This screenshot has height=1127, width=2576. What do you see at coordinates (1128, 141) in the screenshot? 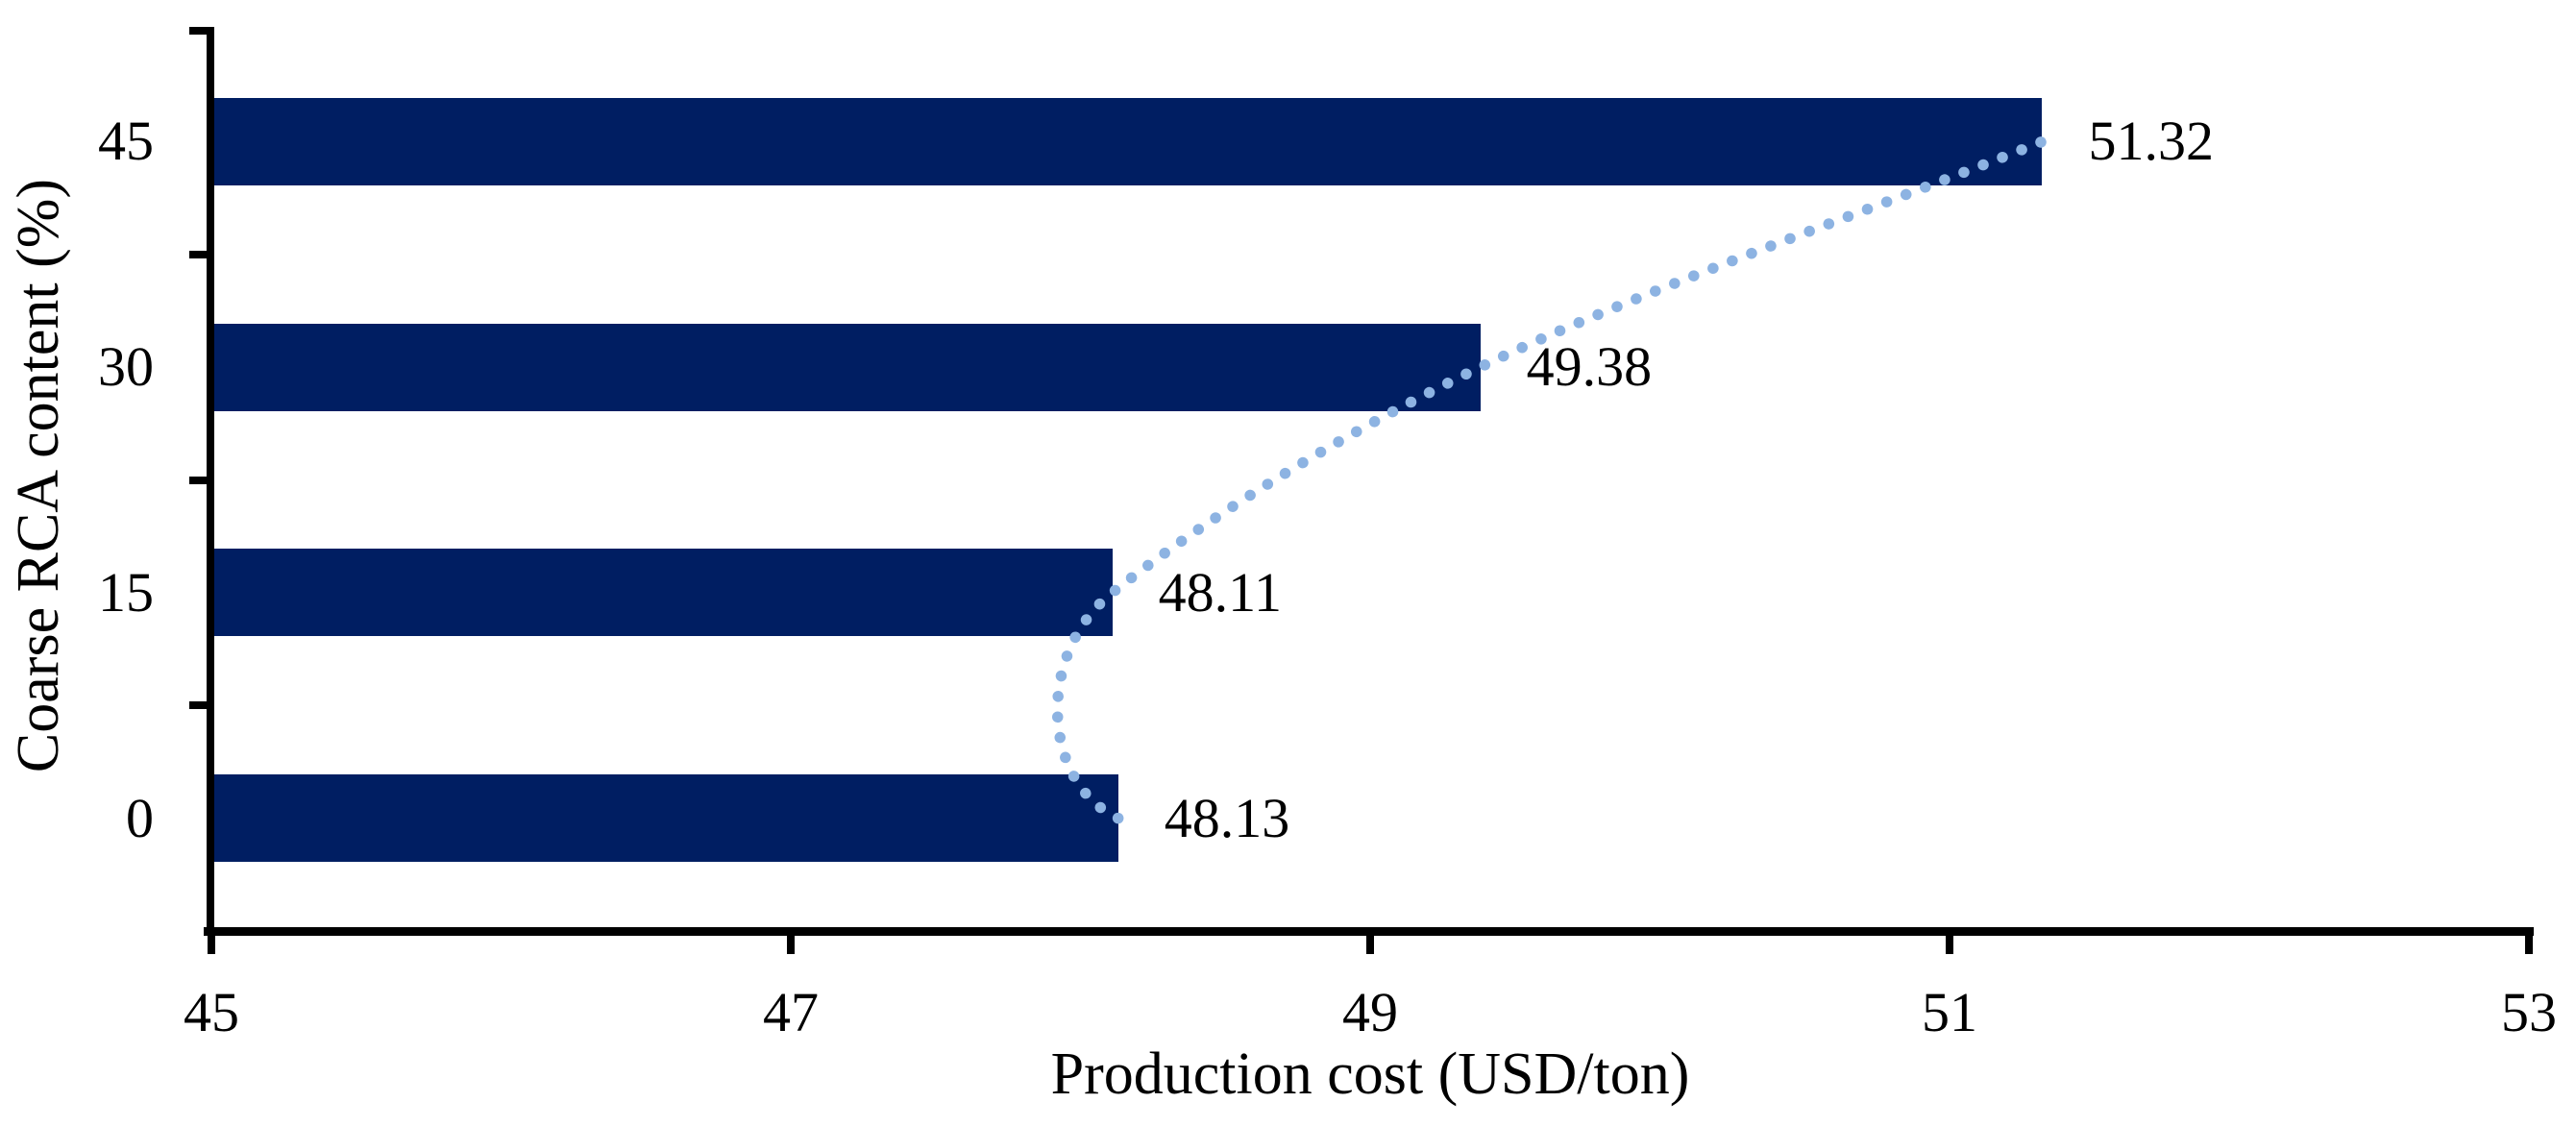
I see `bar-45pct` at bounding box center [1128, 141].